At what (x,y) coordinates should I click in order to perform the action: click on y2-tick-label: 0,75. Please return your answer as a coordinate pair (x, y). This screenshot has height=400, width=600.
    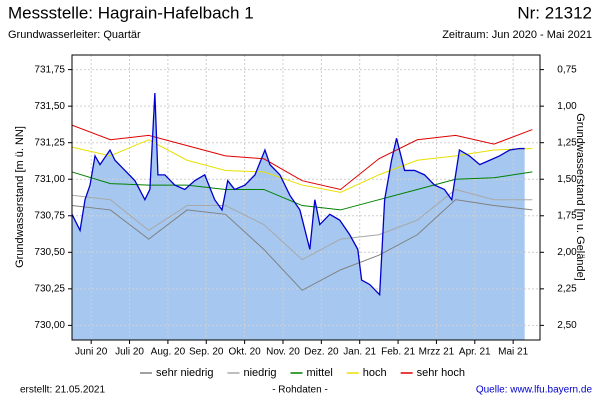
    Looking at the image, I should click on (567, 69).